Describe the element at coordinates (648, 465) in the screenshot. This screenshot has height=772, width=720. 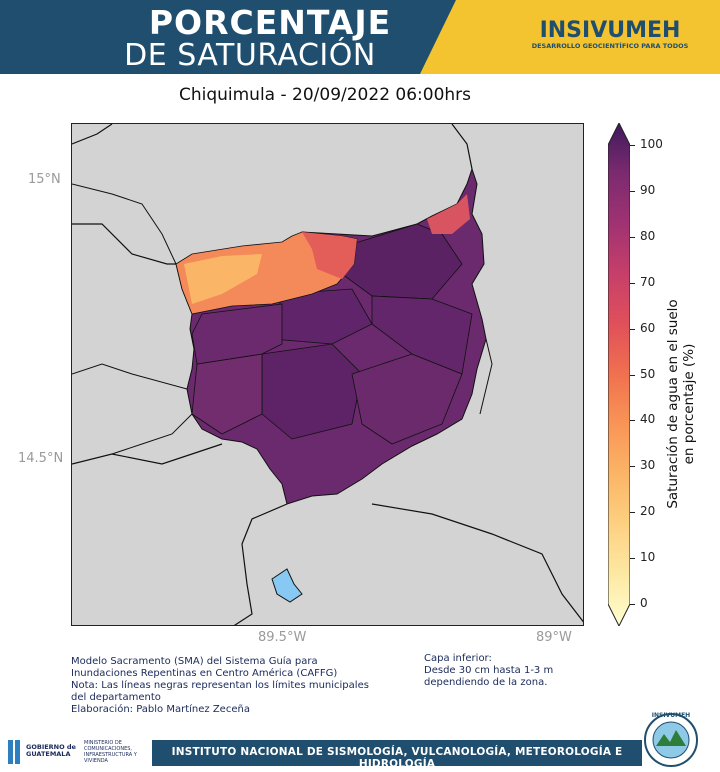
I see `colorbar-tick-label: 30` at that location.